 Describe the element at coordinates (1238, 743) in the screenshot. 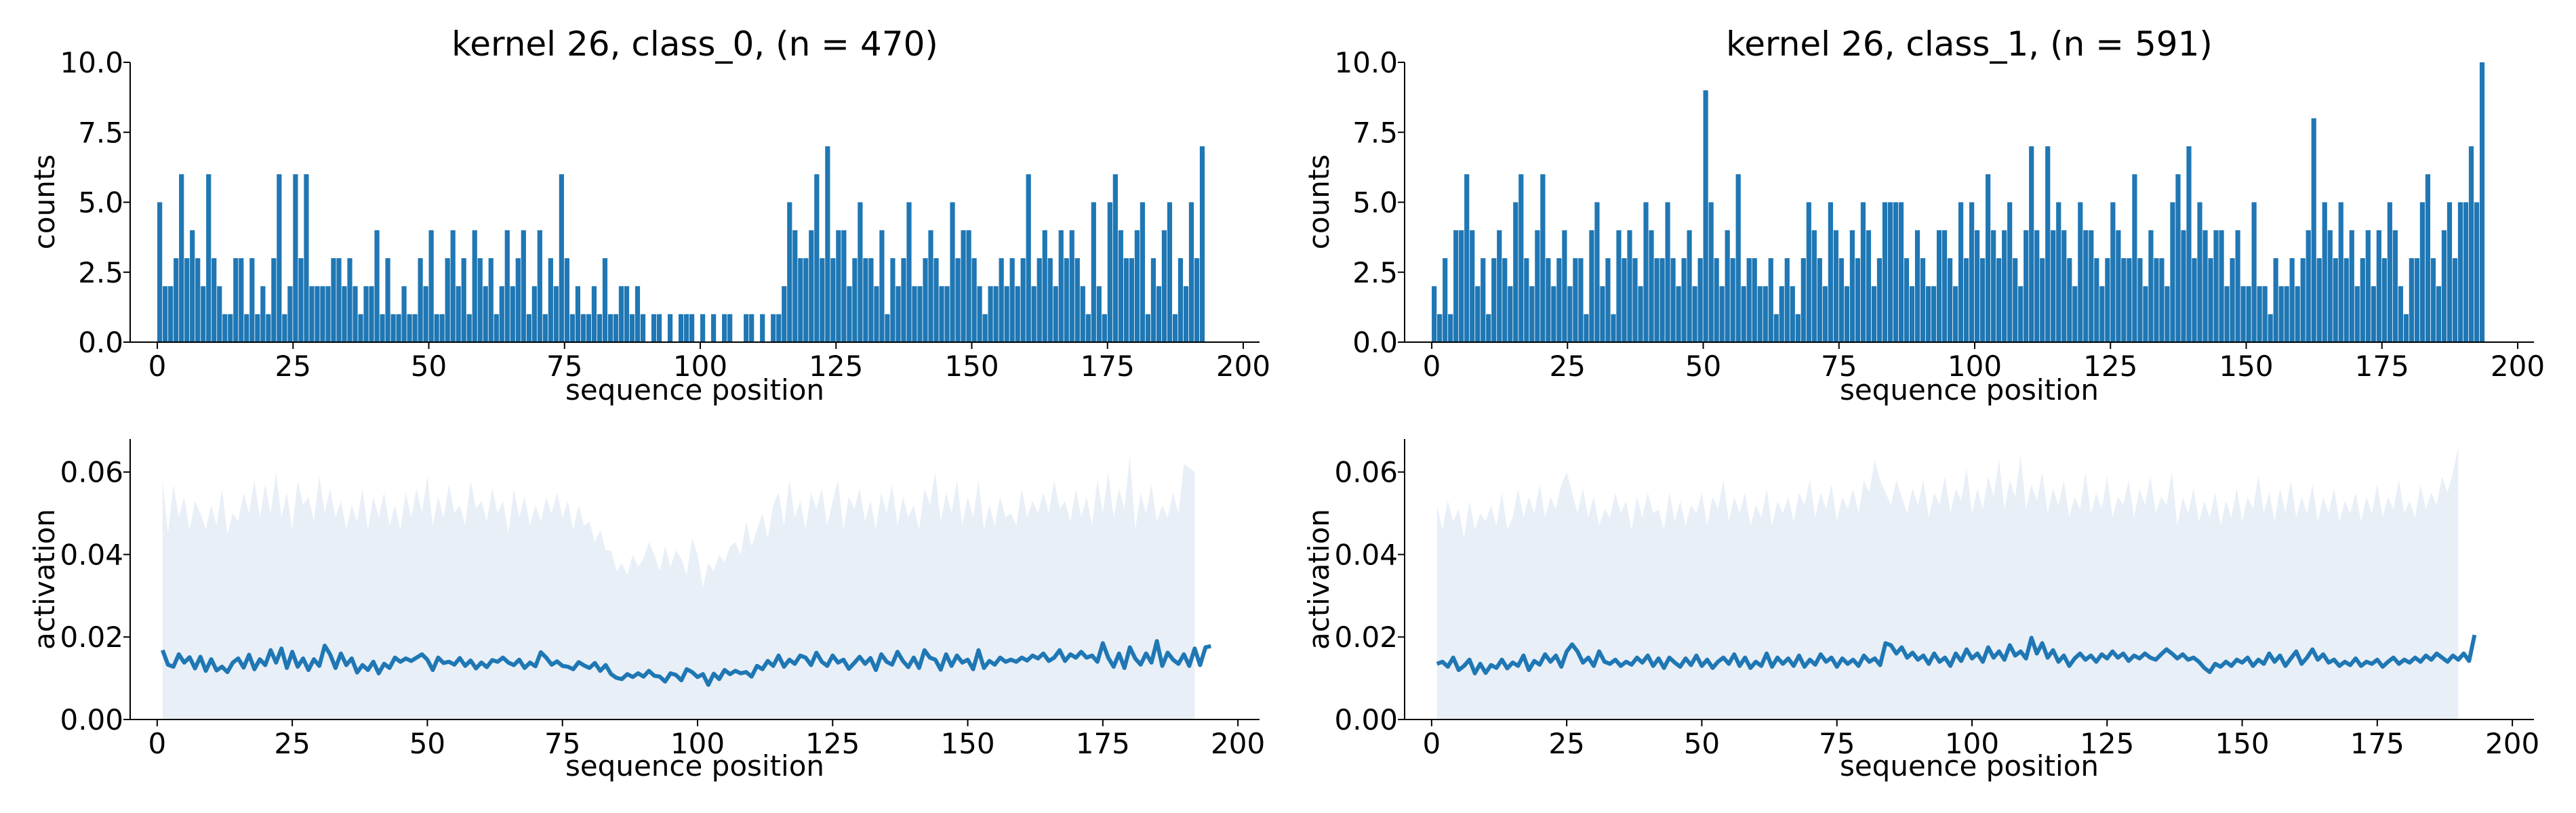

I see `x-tick-label: 200` at that location.